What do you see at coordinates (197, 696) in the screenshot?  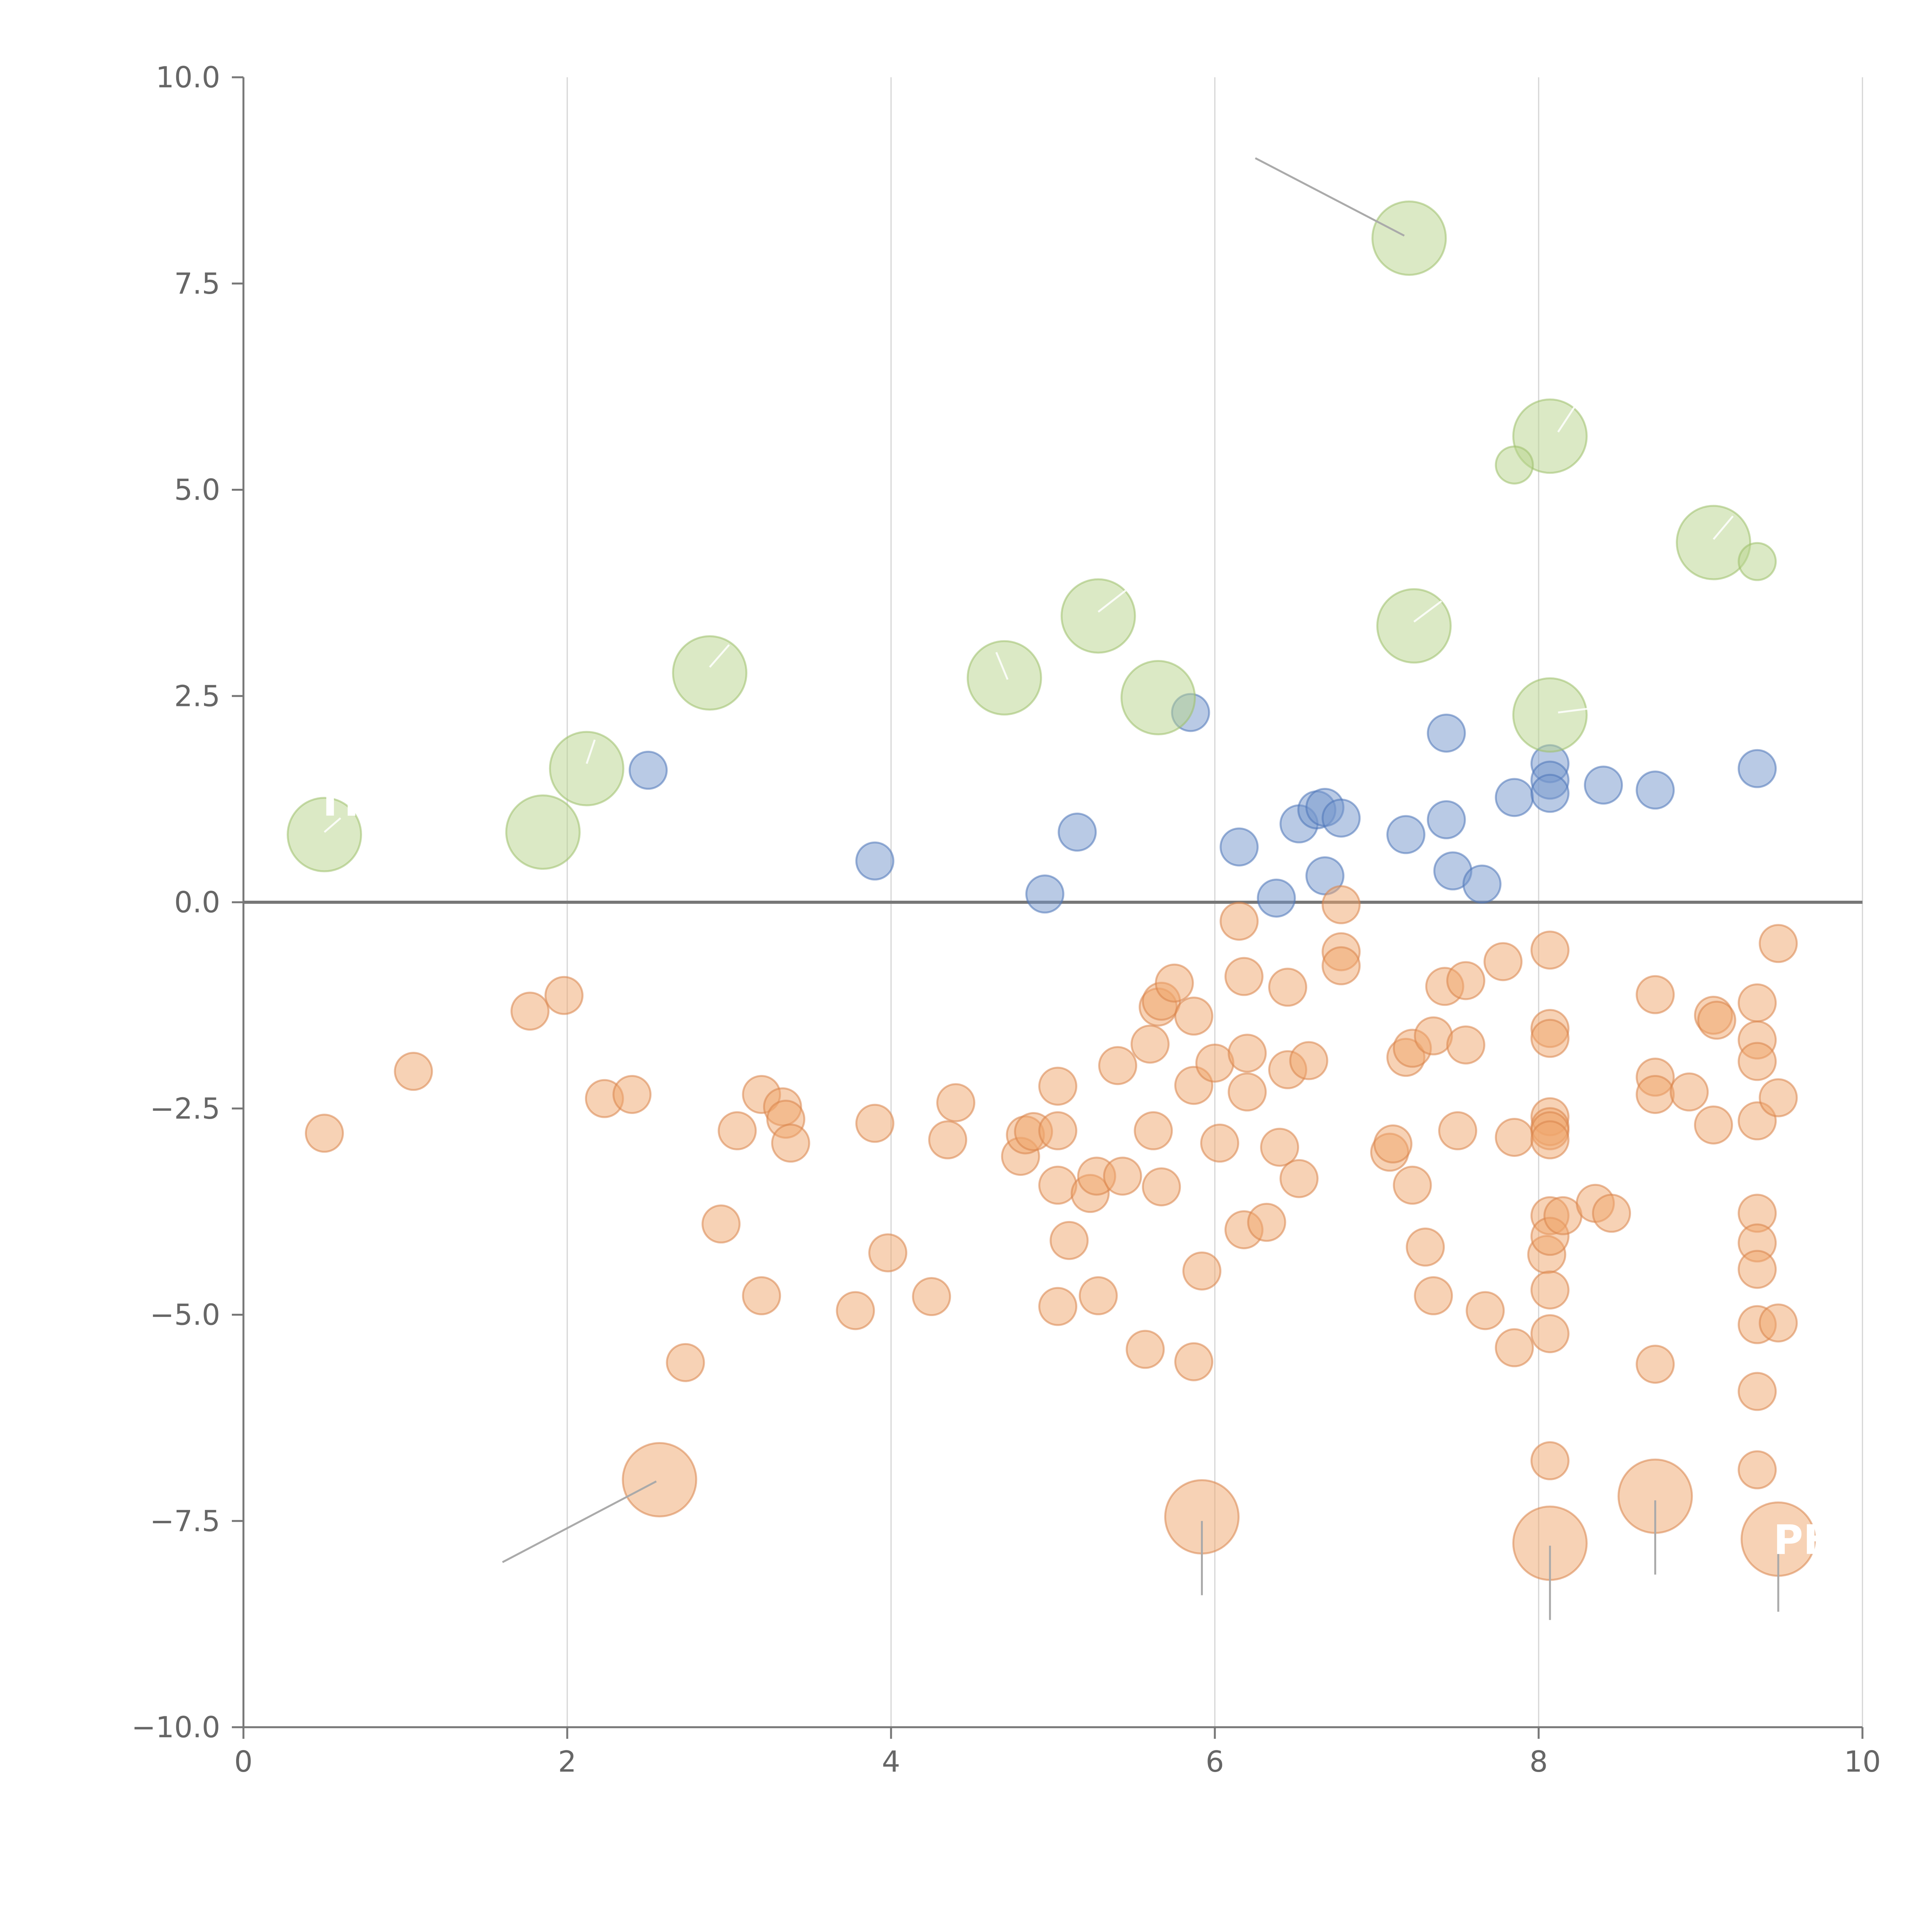 I see `y-tick-label: 2.5` at bounding box center [197, 696].